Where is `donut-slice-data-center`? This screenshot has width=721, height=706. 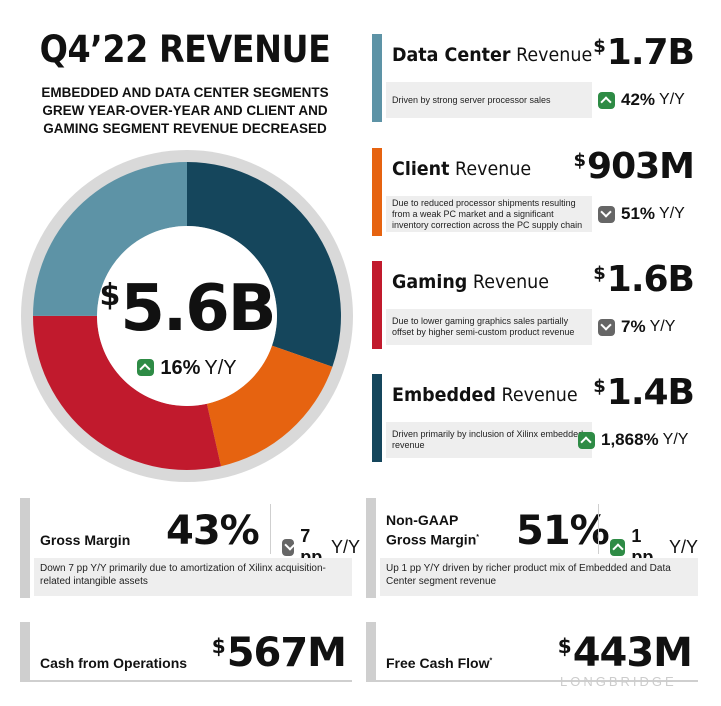
donut-slice-data-center is located at coordinates (264, 264).